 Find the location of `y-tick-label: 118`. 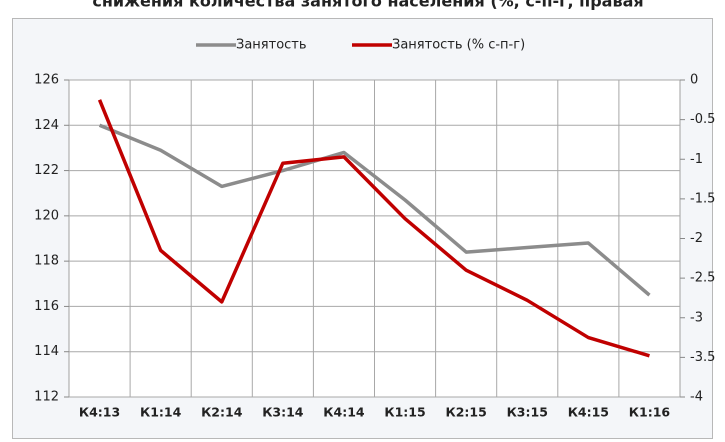

y-tick-label: 118 is located at coordinates (46, 261).